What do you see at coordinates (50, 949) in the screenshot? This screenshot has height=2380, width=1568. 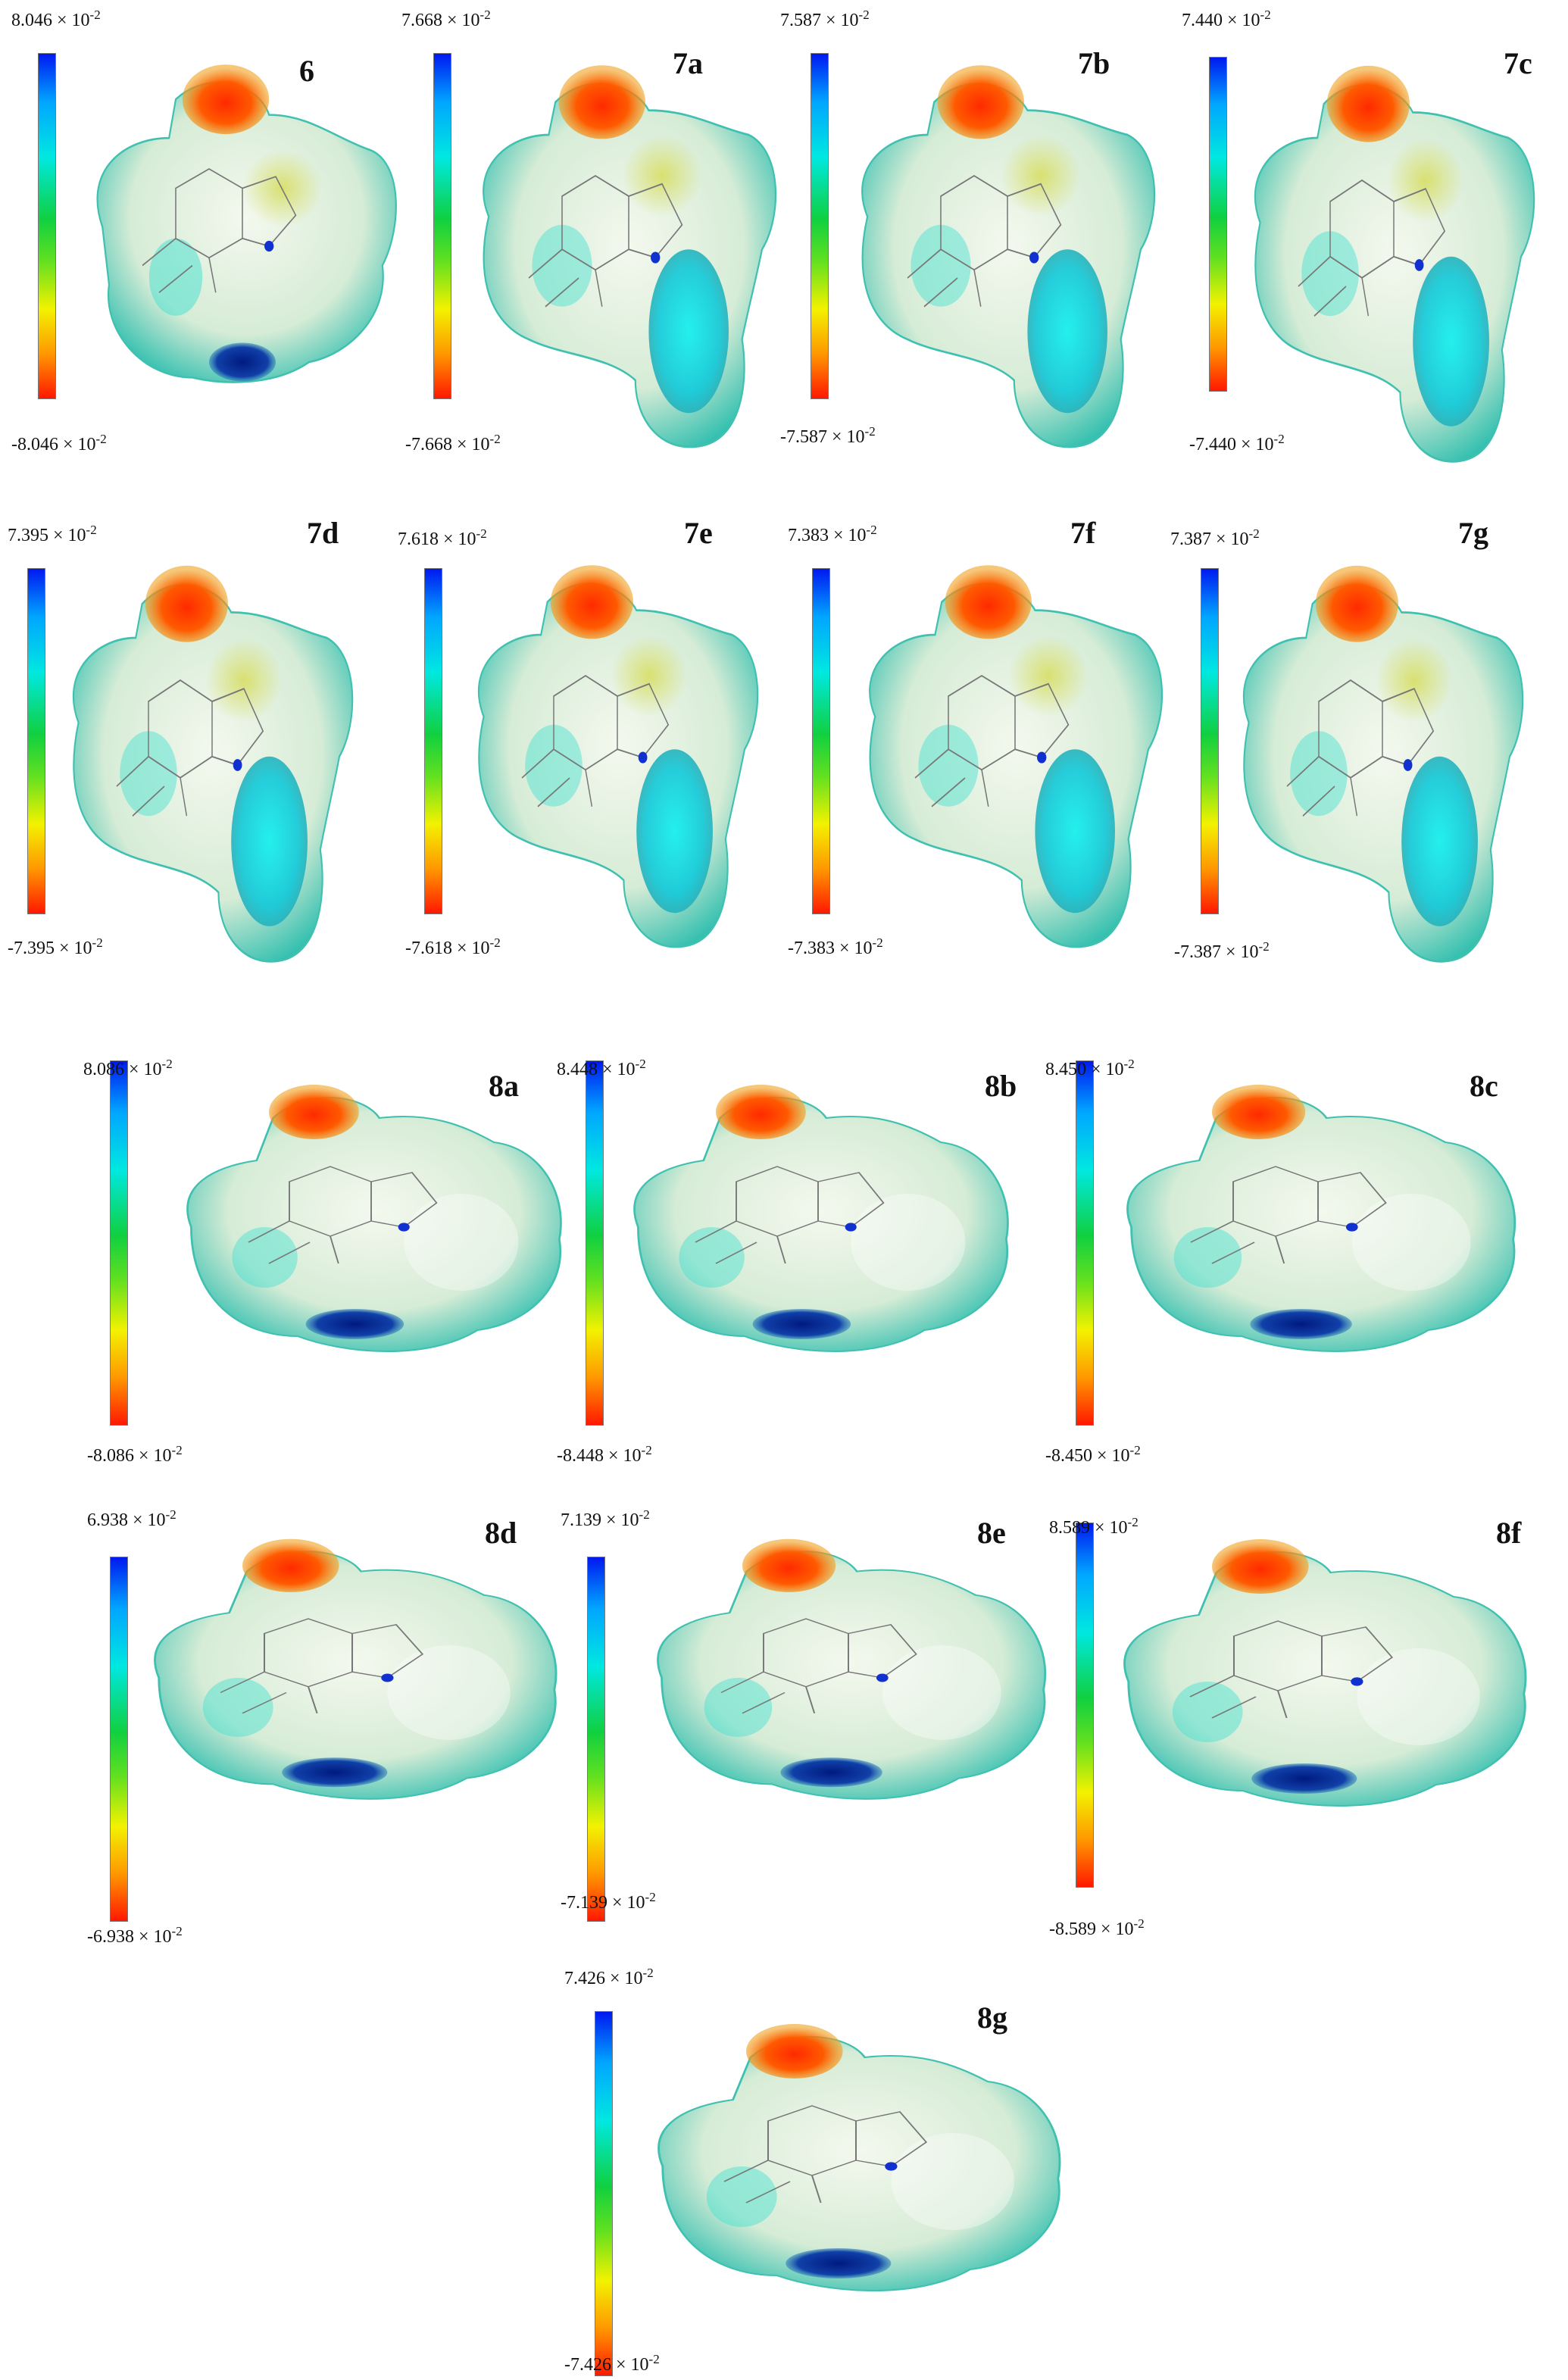 I see `scale-min-label-text: -7.395 × 10` at bounding box center [50, 949].